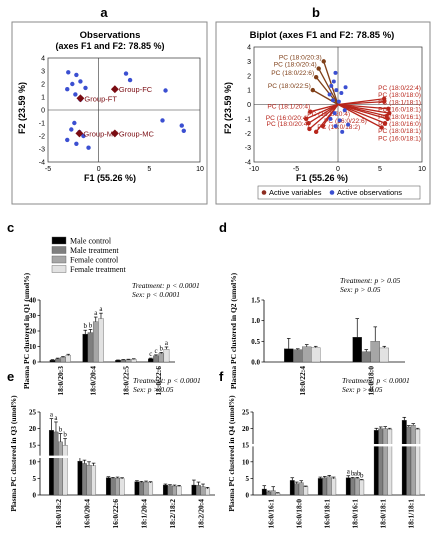 The height and width of the screenshot is (550, 437). Describe the element at coordinates (300, 57) in the screenshot. I see `panel-b-variable-label: PC (18:0/20:3)` at that location.